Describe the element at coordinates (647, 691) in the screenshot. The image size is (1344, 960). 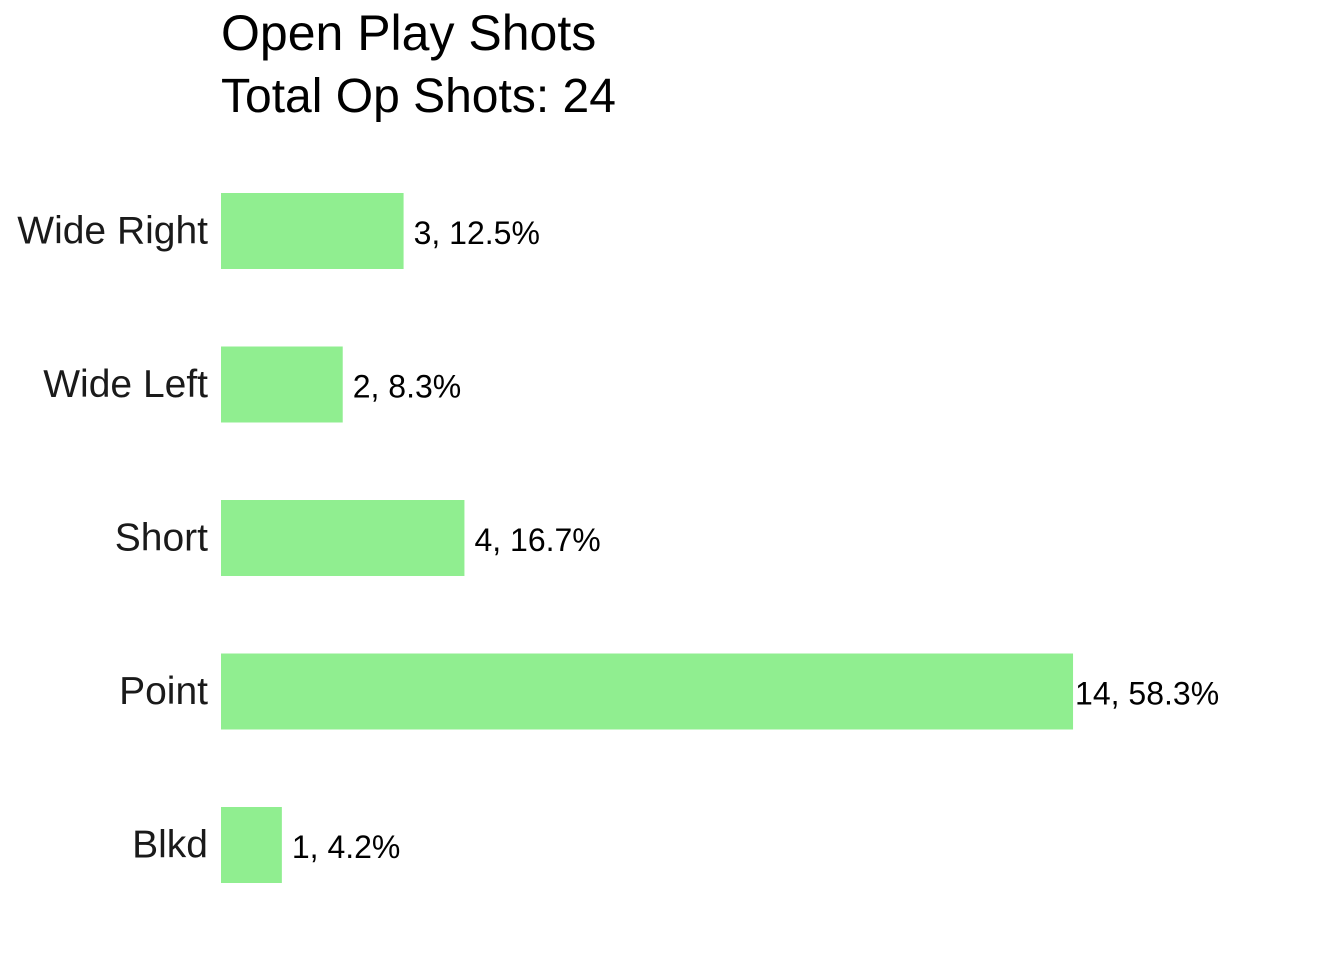
I see `bar-point` at that location.